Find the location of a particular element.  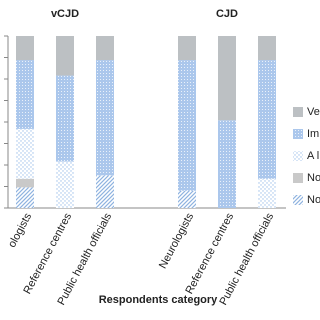

x-axis-label: Respondents category is located at coordinates (158, 300).